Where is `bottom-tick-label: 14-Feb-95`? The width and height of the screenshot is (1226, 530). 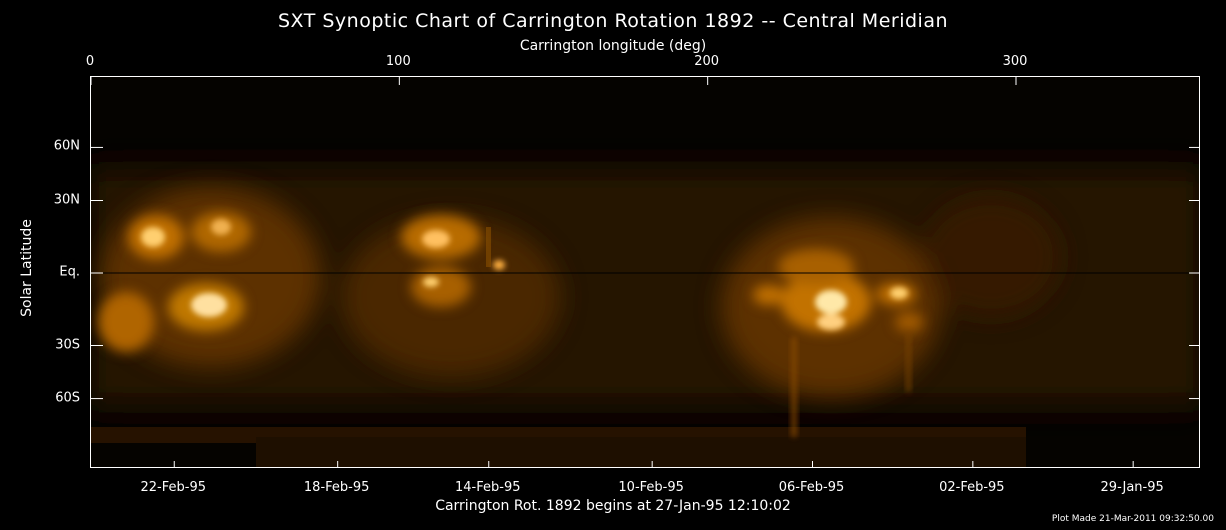 bottom-tick-label: 14-Feb-95 is located at coordinates (488, 487).